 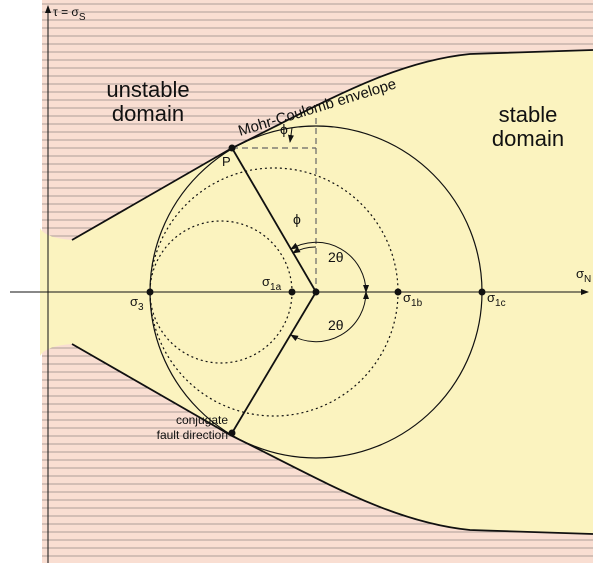 I want to click on sigma-label: σ1c, so click(x=496, y=299).